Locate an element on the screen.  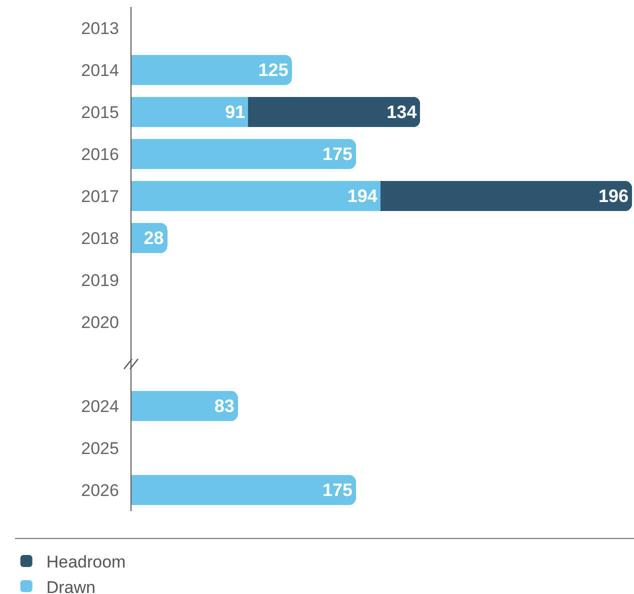
data-label: 91 is located at coordinates (235, 112).